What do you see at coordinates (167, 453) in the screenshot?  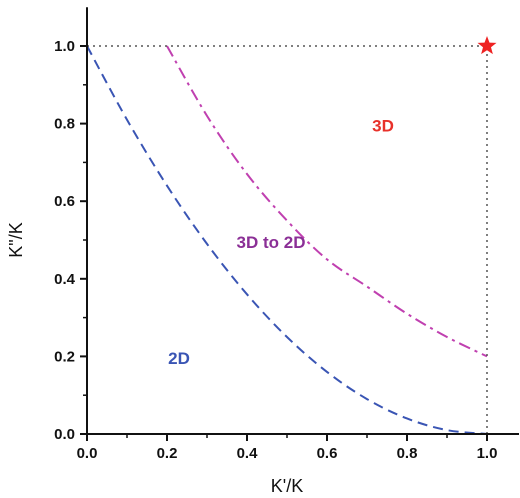 I see `x-tick-label: 0.2` at bounding box center [167, 453].